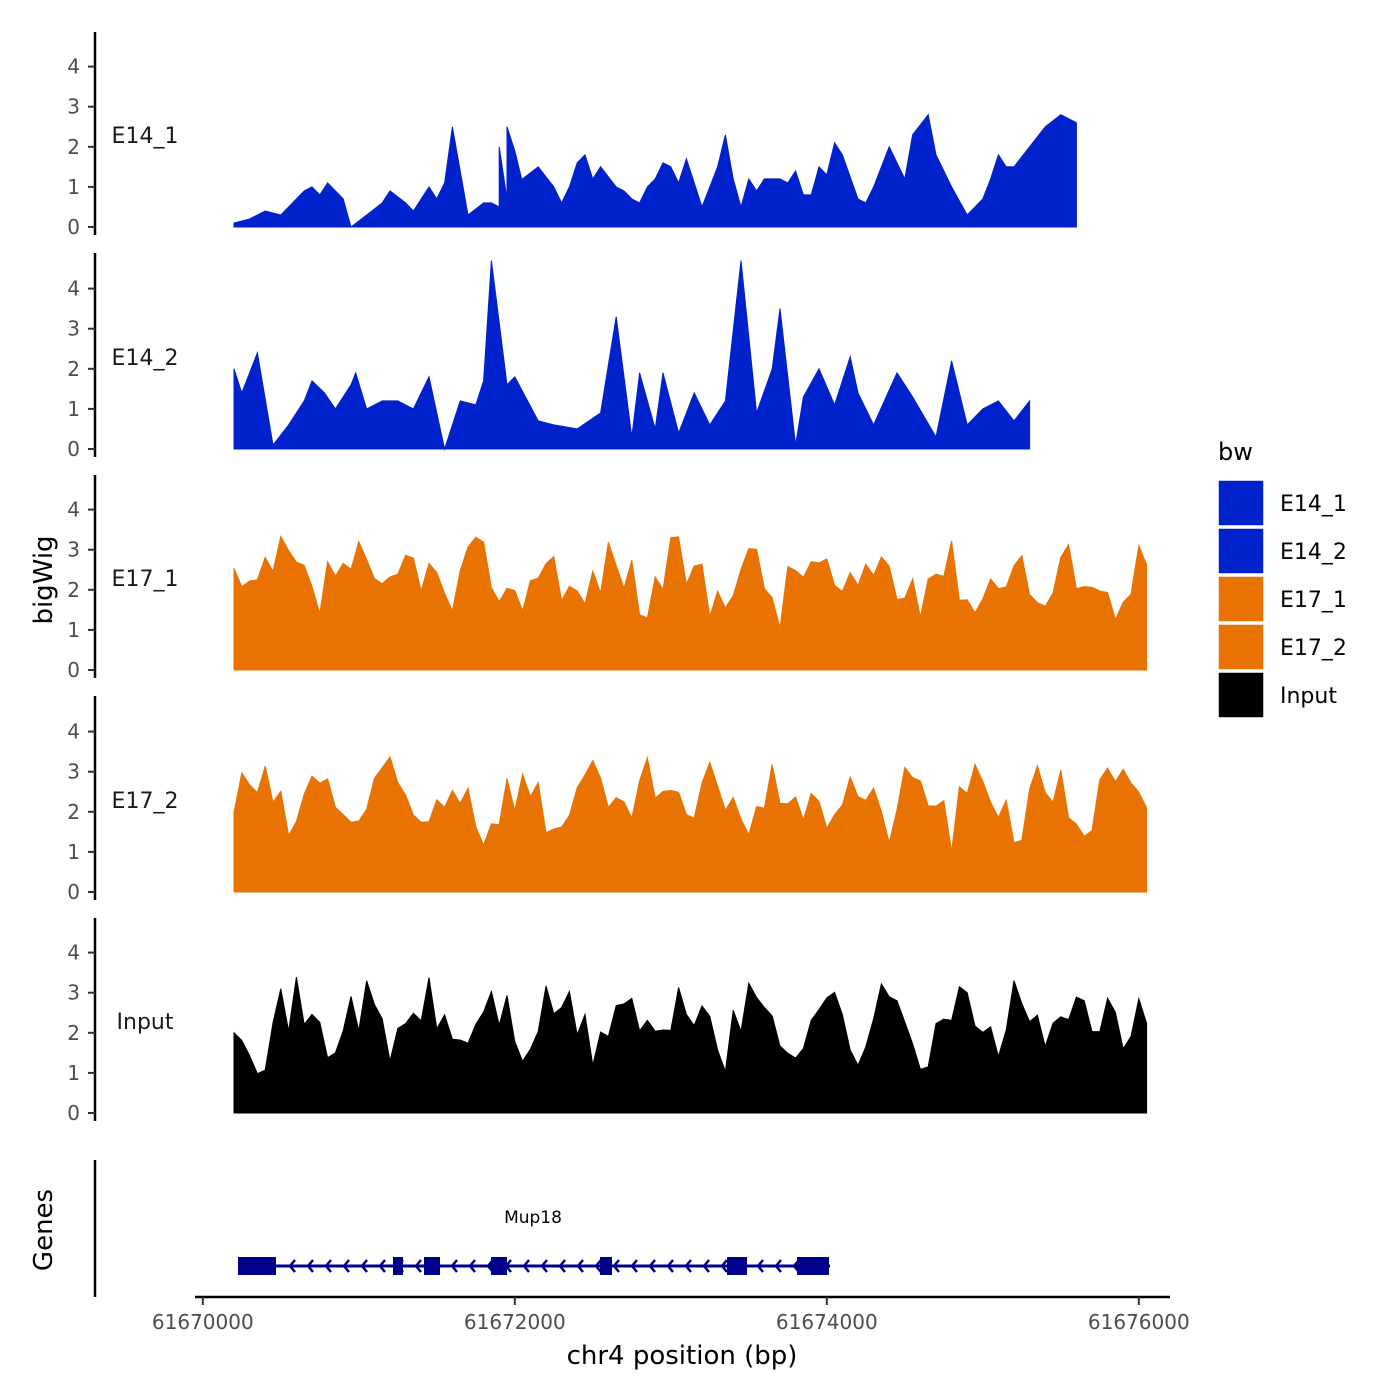 The height and width of the screenshot is (1400, 1400). I want to click on x-tick-label: 61670000, so click(203, 1322).